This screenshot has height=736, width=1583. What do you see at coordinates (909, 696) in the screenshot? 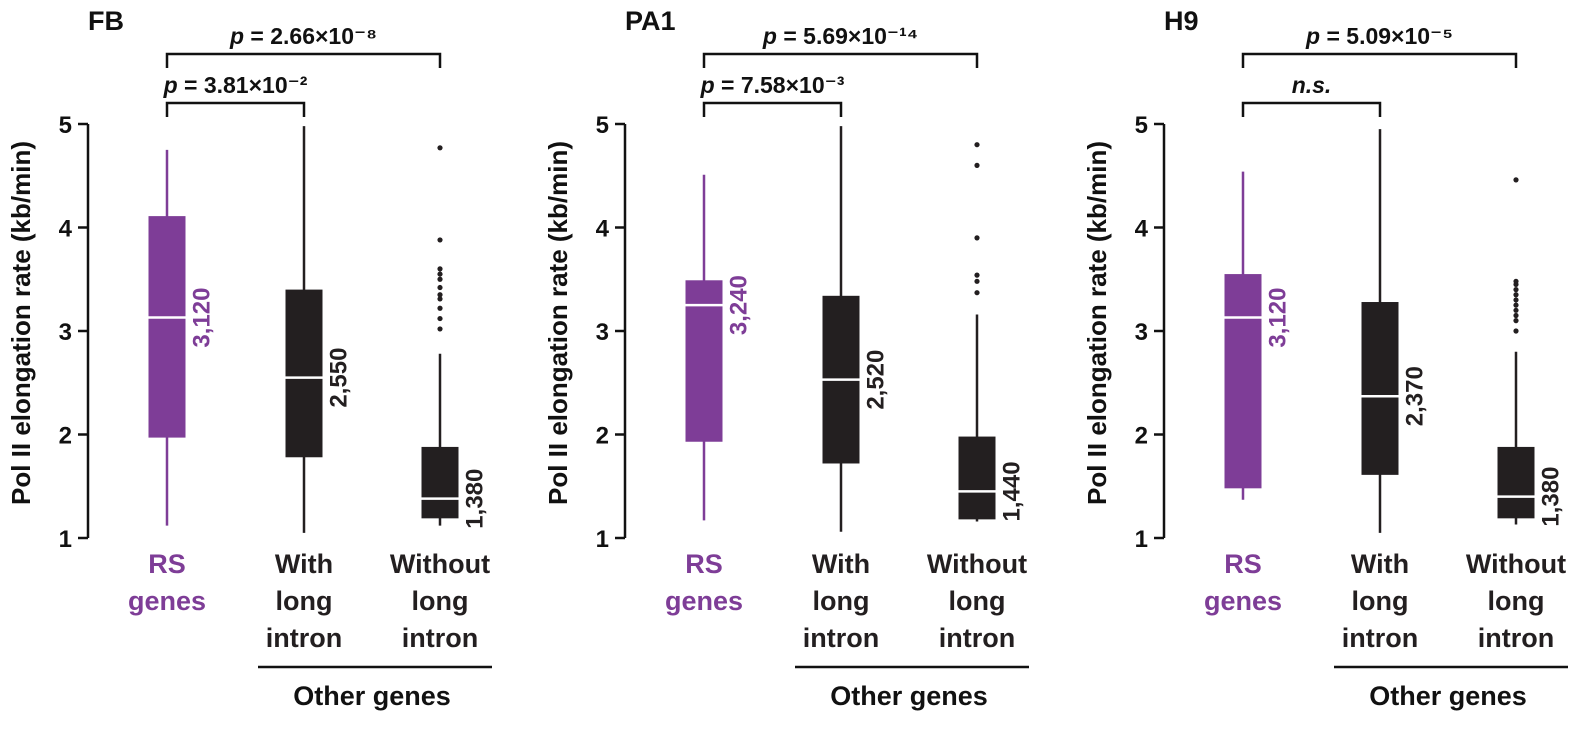
I see `group-label: Other genes` at bounding box center [909, 696].